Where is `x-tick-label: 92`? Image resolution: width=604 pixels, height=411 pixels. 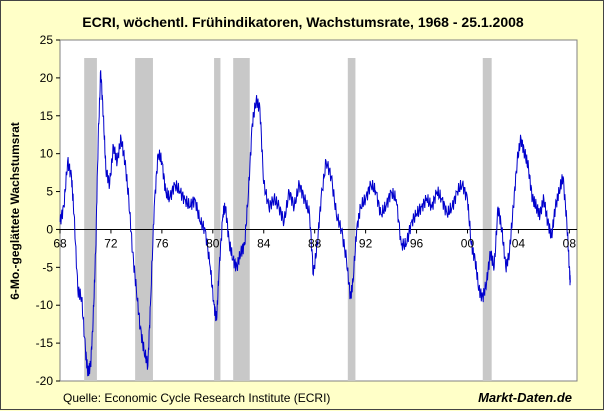 x-tick-label: 92 is located at coordinates (366, 243).